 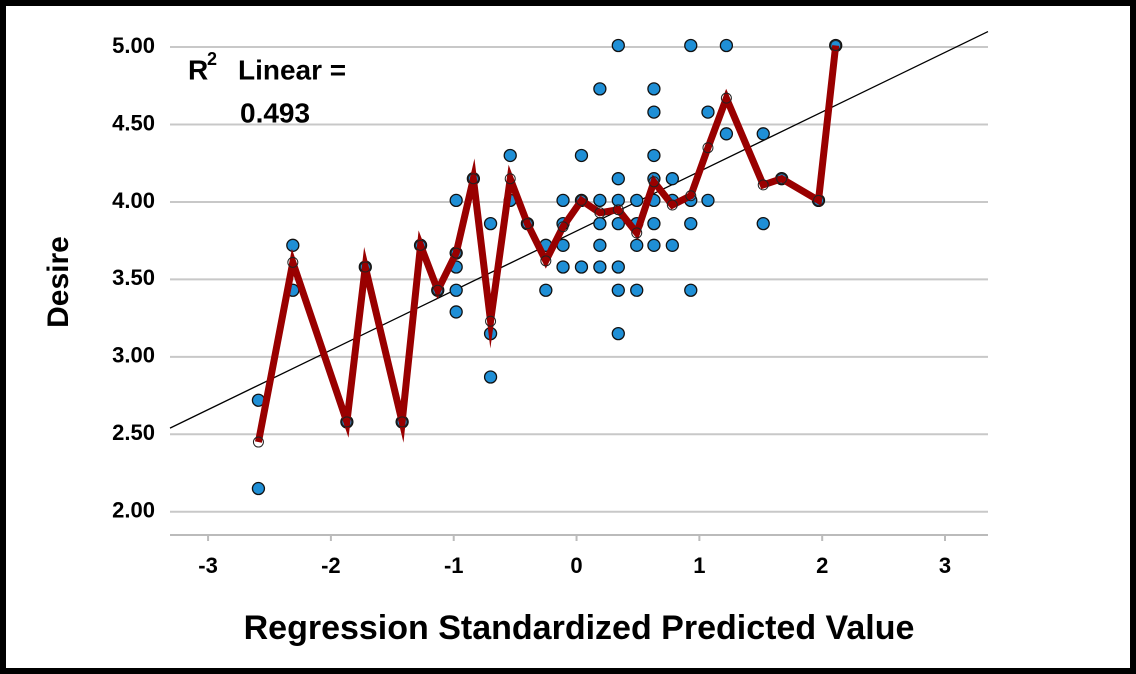 What do you see at coordinates (579, 628) in the screenshot?
I see `x-axis-title: Regression Standardized Predicted Value` at bounding box center [579, 628].